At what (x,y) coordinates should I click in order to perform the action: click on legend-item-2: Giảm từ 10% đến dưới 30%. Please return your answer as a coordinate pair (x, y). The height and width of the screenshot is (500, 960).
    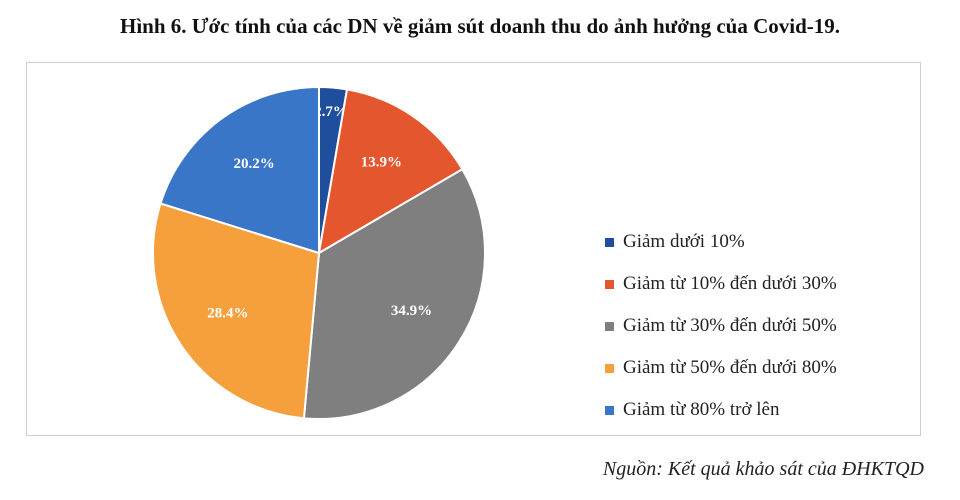
    Looking at the image, I should click on (721, 284).